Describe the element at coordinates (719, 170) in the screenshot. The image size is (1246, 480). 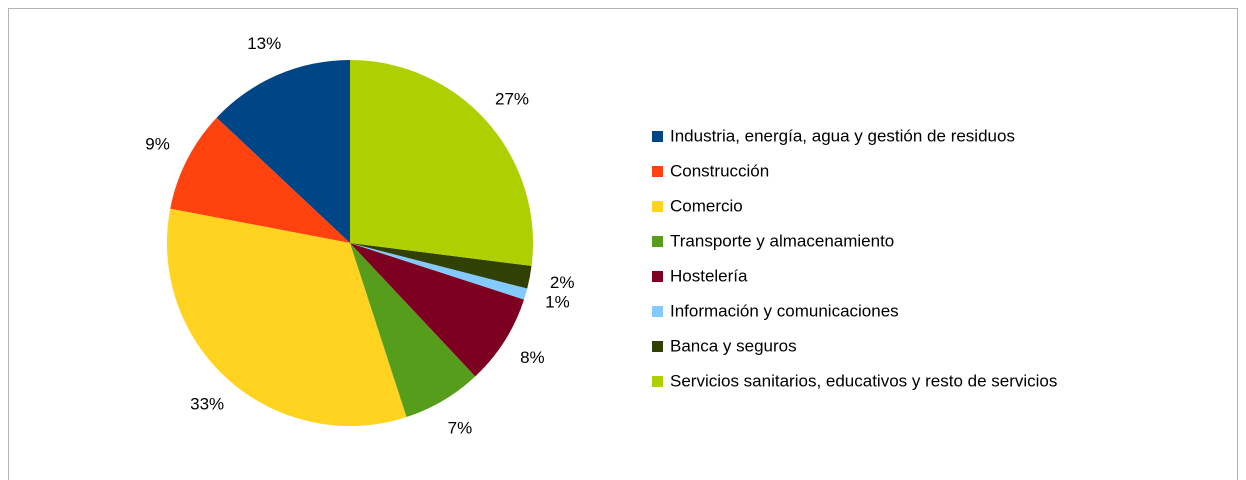
I see `legend-label: Construcción` at that location.